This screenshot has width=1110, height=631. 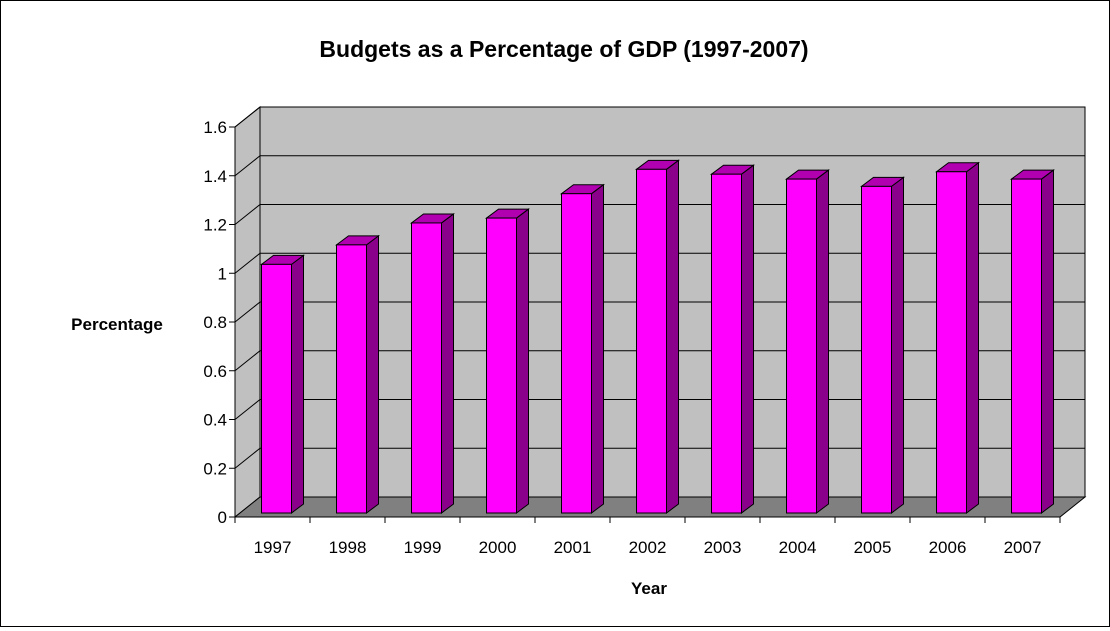 What do you see at coordinates (948, 547) in the screenshot?
I see `x-tick-label: 2006` at bounding box center [948, 547].